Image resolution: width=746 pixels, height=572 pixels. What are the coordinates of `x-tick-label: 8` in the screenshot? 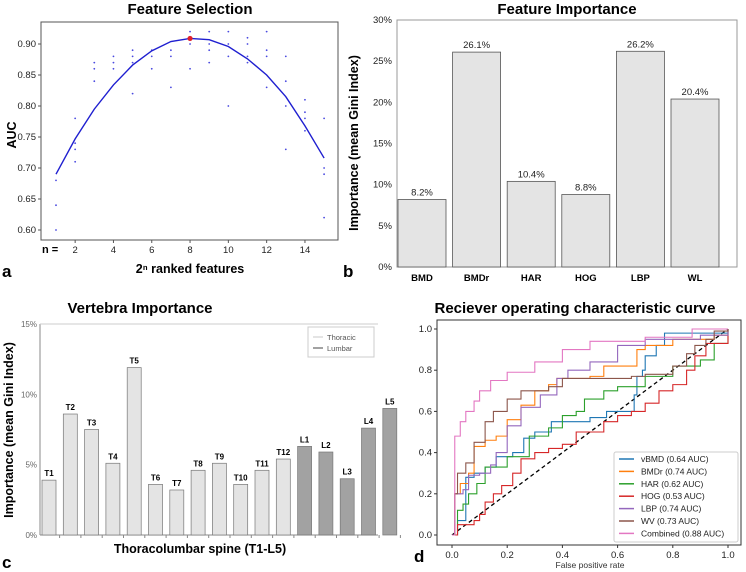 It's located at (189, 250).